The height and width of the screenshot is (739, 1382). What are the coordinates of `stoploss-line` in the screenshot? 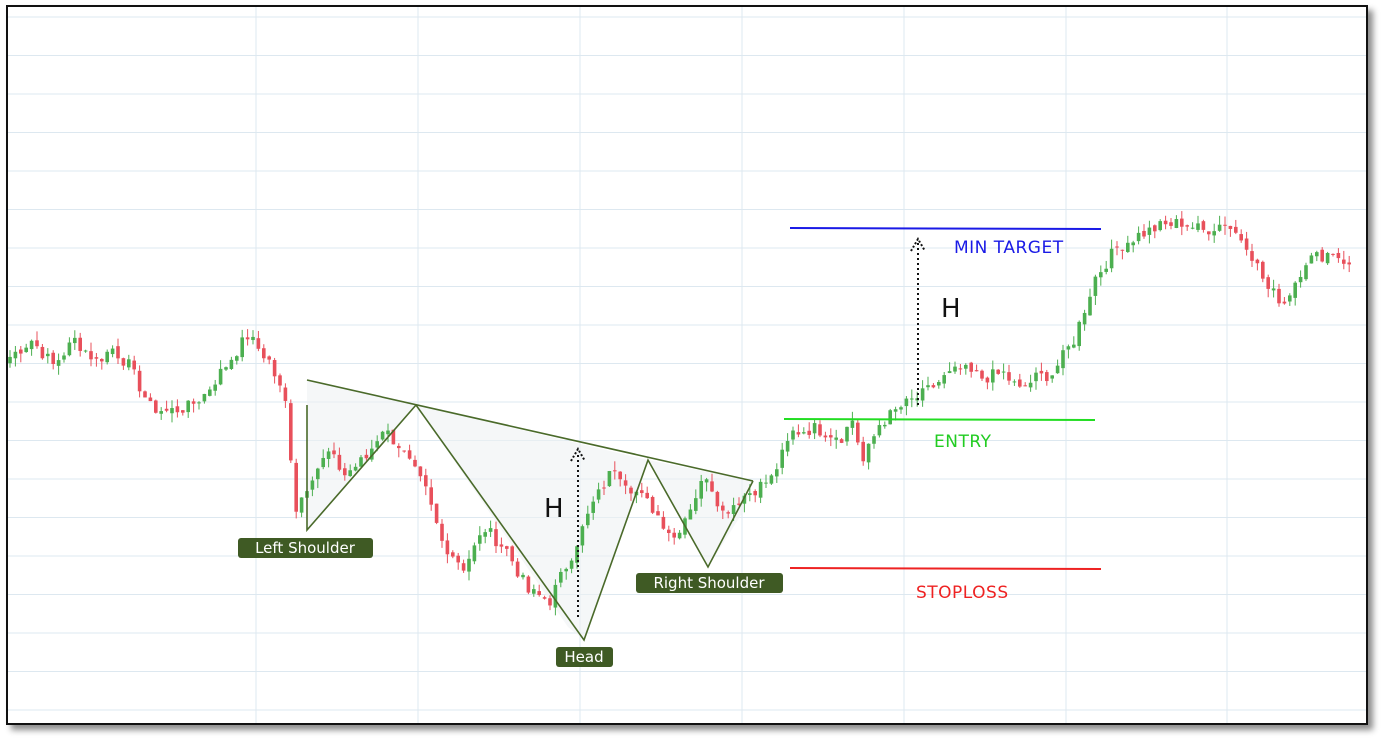 It's located at (945, 568).